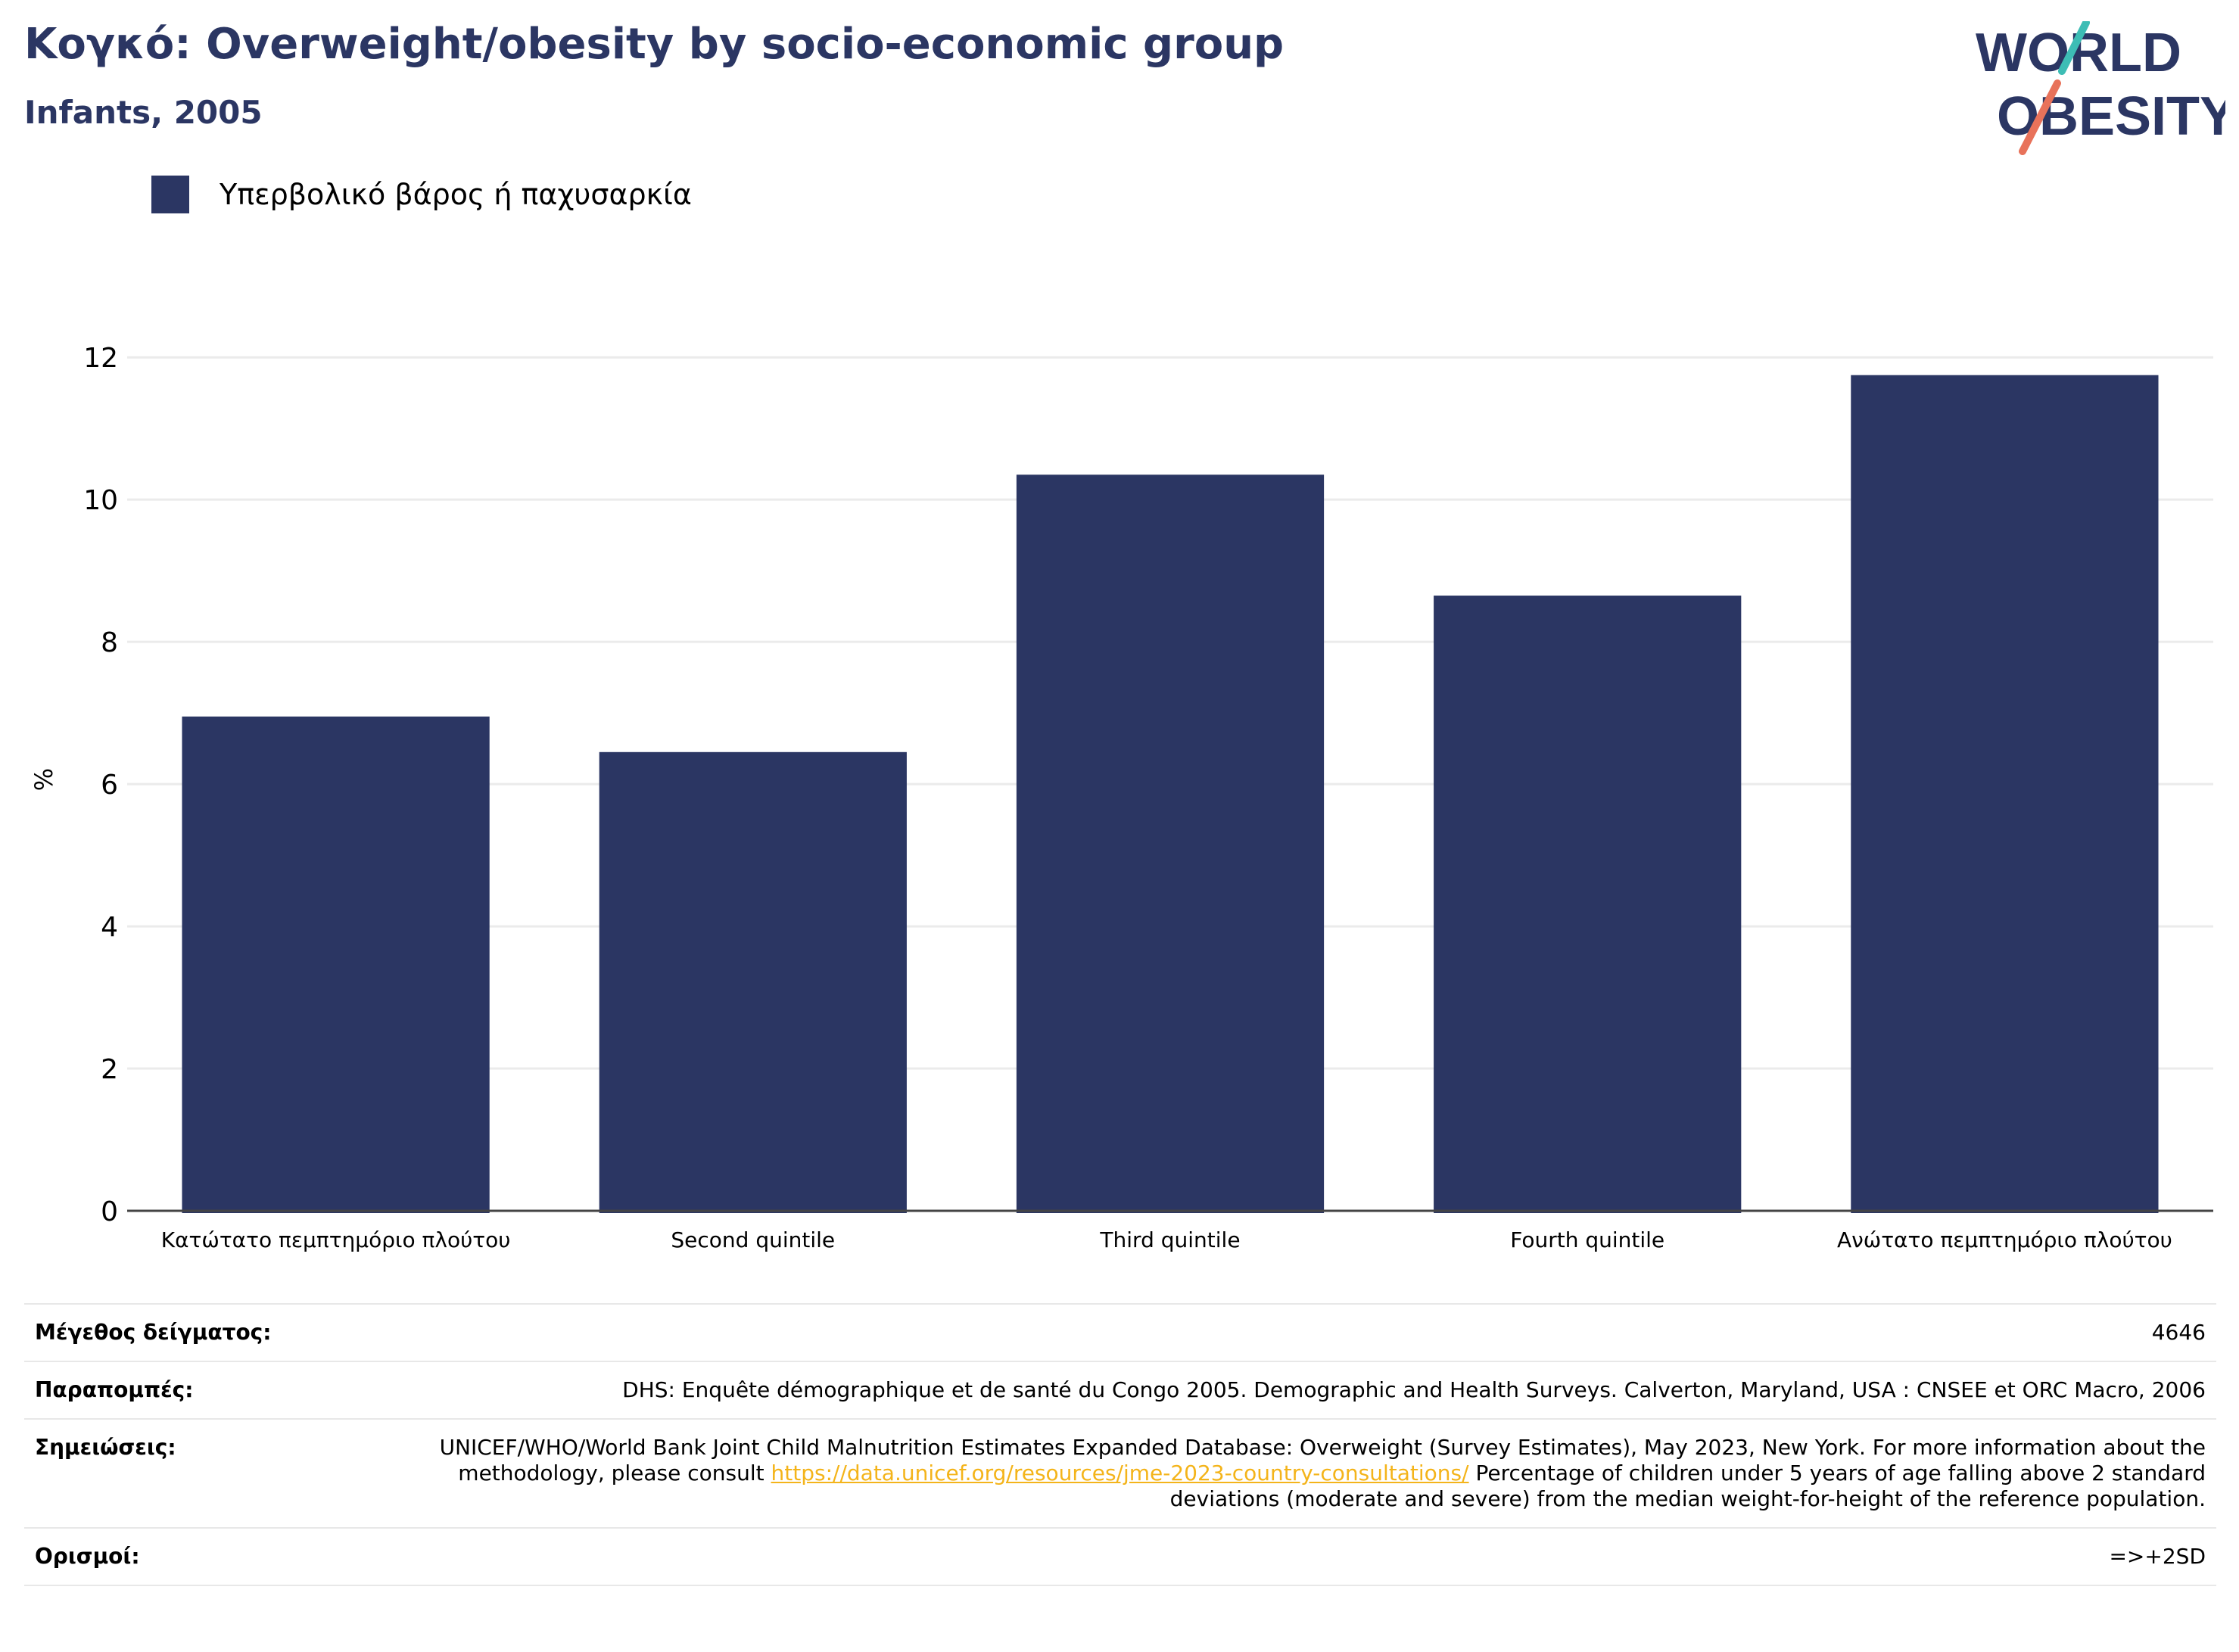  I want to click on logo-line2: OBESITY, so click(2111, 116).